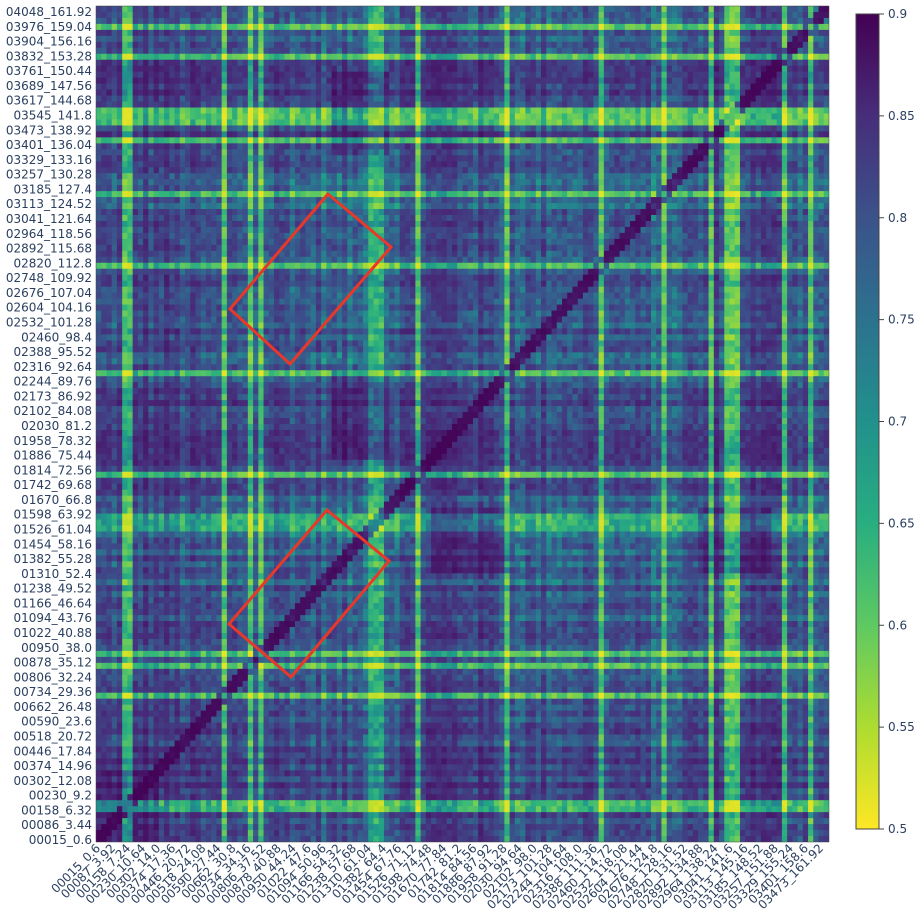  Describe the element at coordinates (52, 544) in the screenshot. I see `y-tick-label: 01454_58.16` at that location.